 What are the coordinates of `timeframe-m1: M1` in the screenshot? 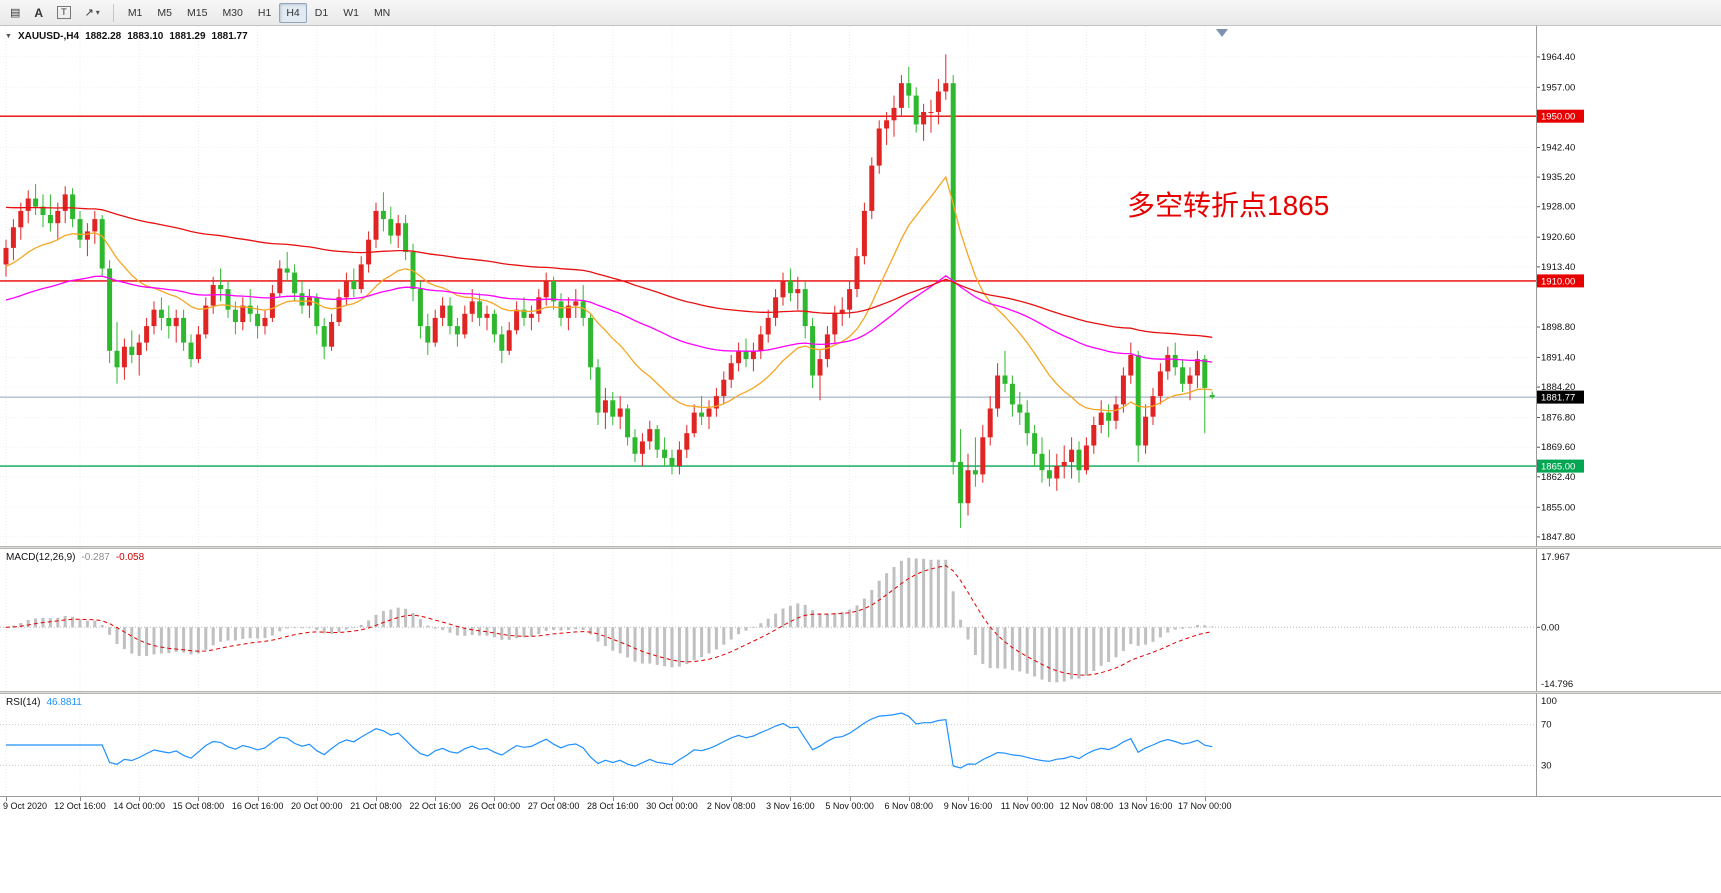 It's located at (135, 12).